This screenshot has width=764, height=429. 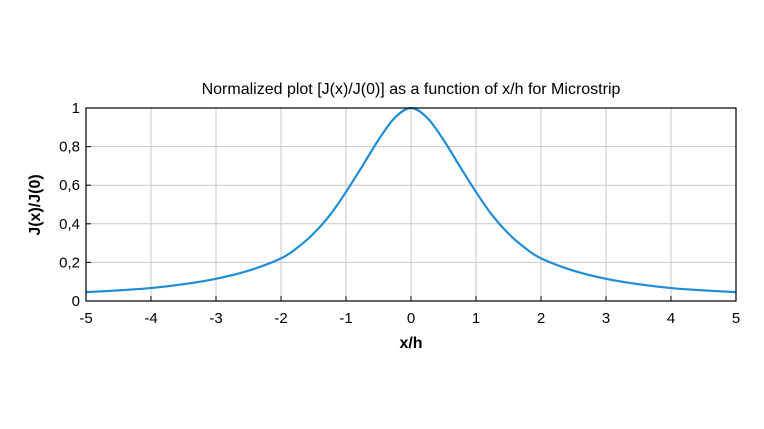 I want to click on y-tick-label: 0,4, so click(x=69, y=224).